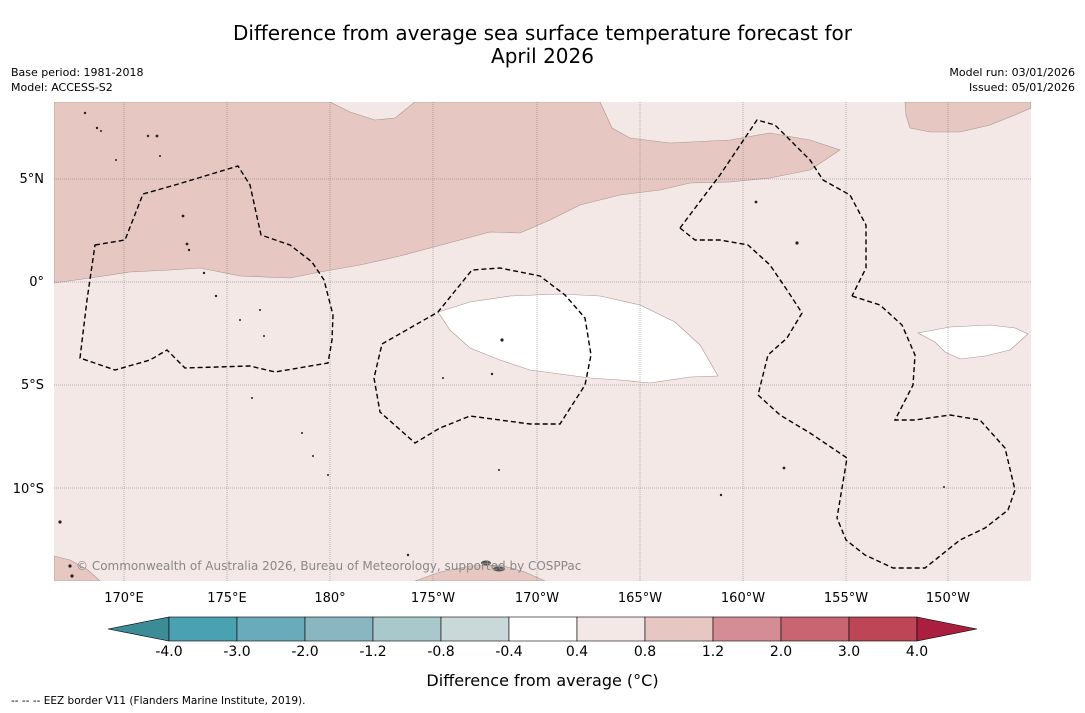 This screenshot has width=1085, height=713. I want to click on colorbar-extend-high, so click(947, 629).